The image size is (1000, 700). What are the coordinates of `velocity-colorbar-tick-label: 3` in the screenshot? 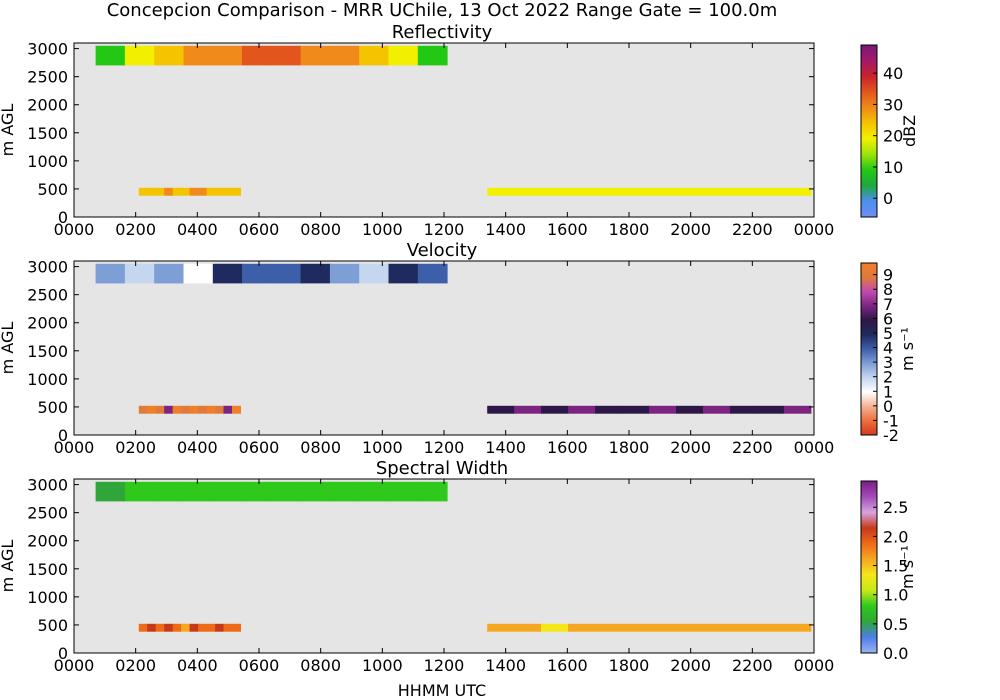 It's located at (888, 362).